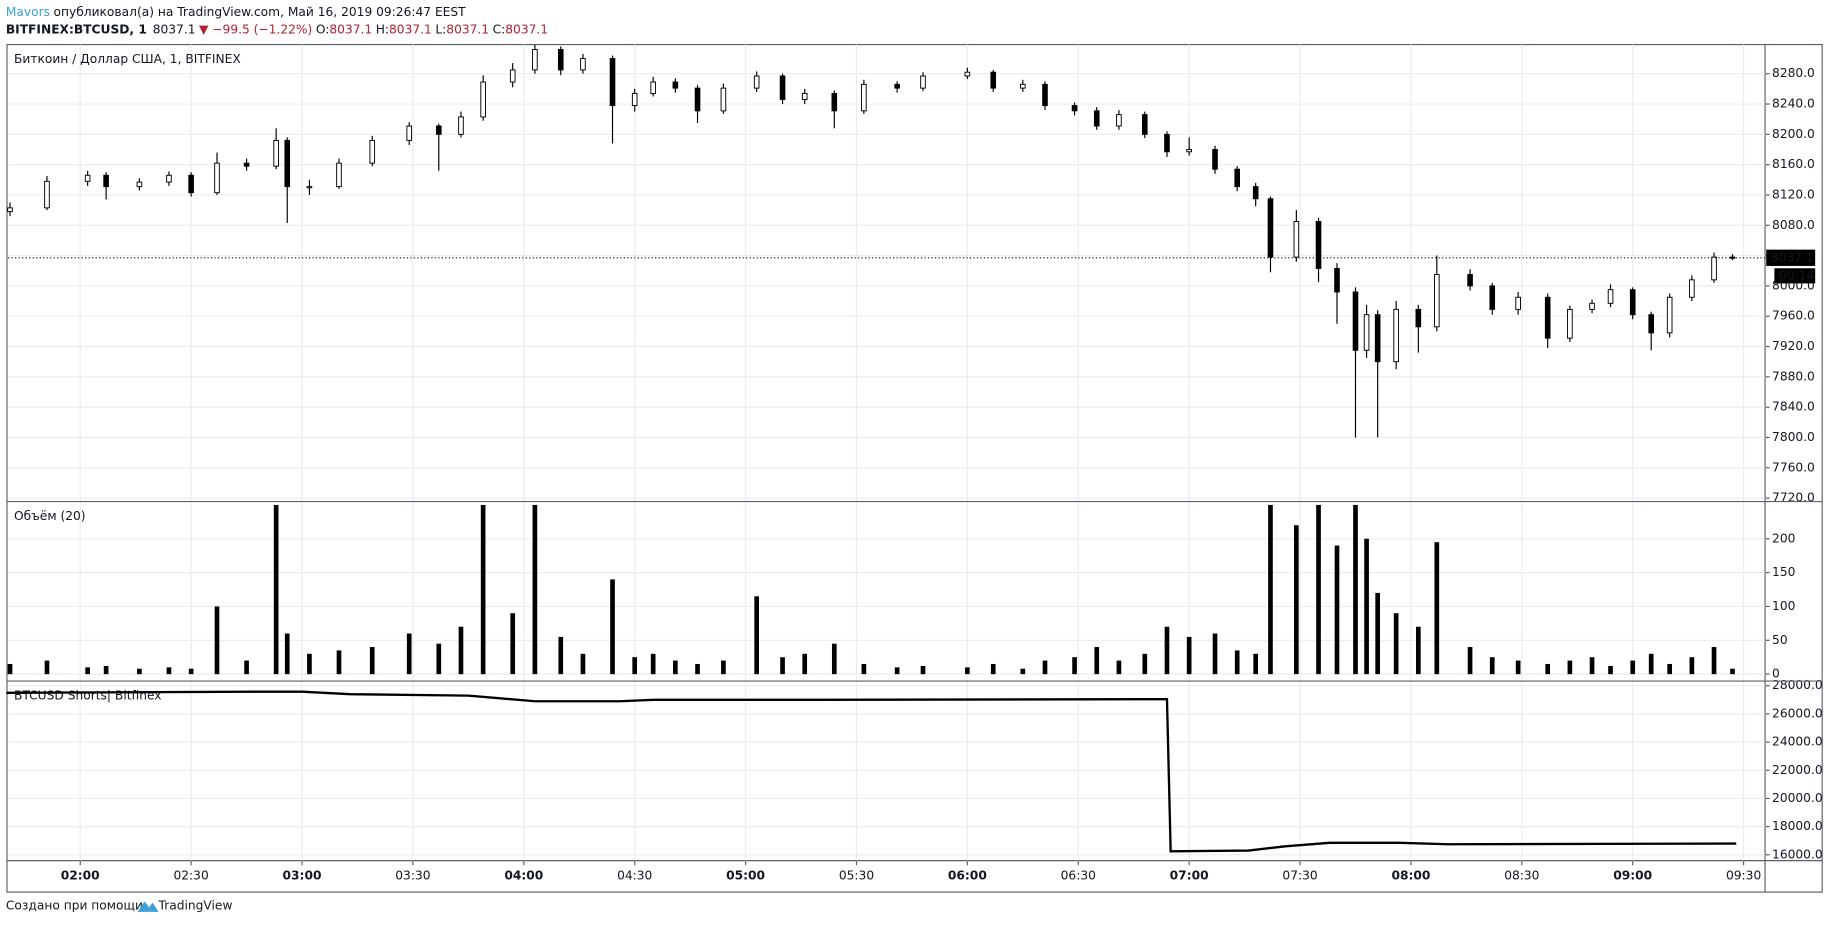 Image resolution: width=1828 pixels, height=925 pixels. Describe the element at coordinates (1793, 164) in the screenshot. I see `y-tick-label: 8160.0` at that location.